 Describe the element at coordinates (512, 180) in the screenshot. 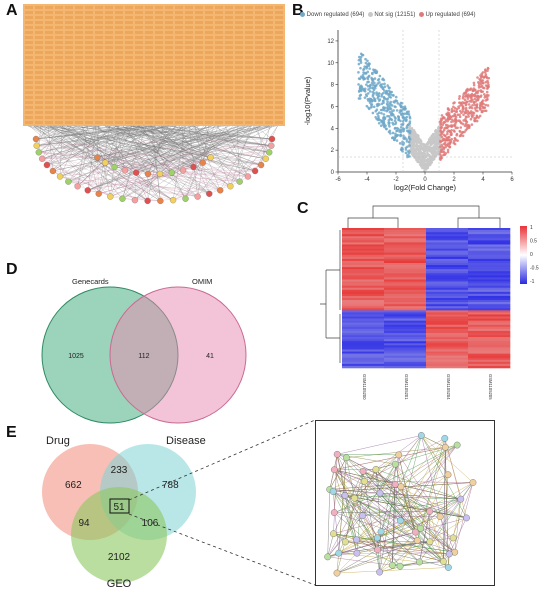

I see `volcano-xtick-label: 6` at that location.